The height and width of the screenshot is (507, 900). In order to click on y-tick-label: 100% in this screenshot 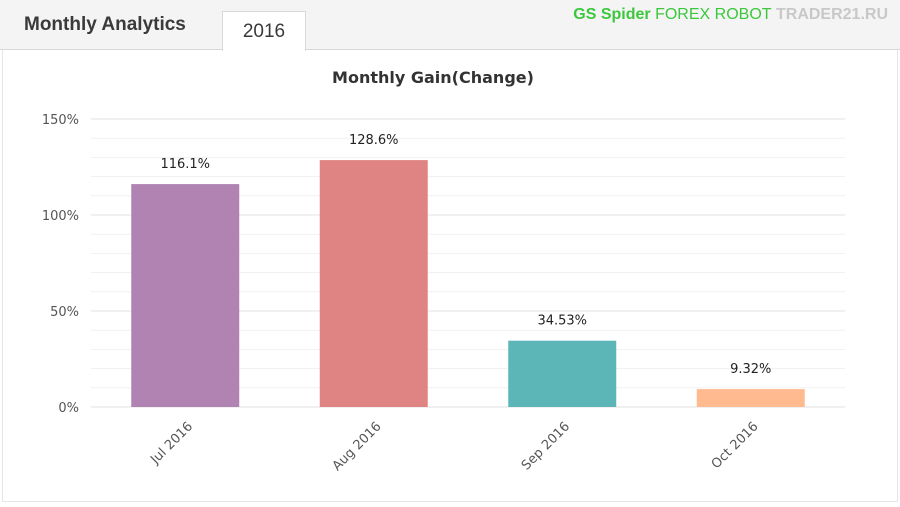, I will do `click(60, 216)`.